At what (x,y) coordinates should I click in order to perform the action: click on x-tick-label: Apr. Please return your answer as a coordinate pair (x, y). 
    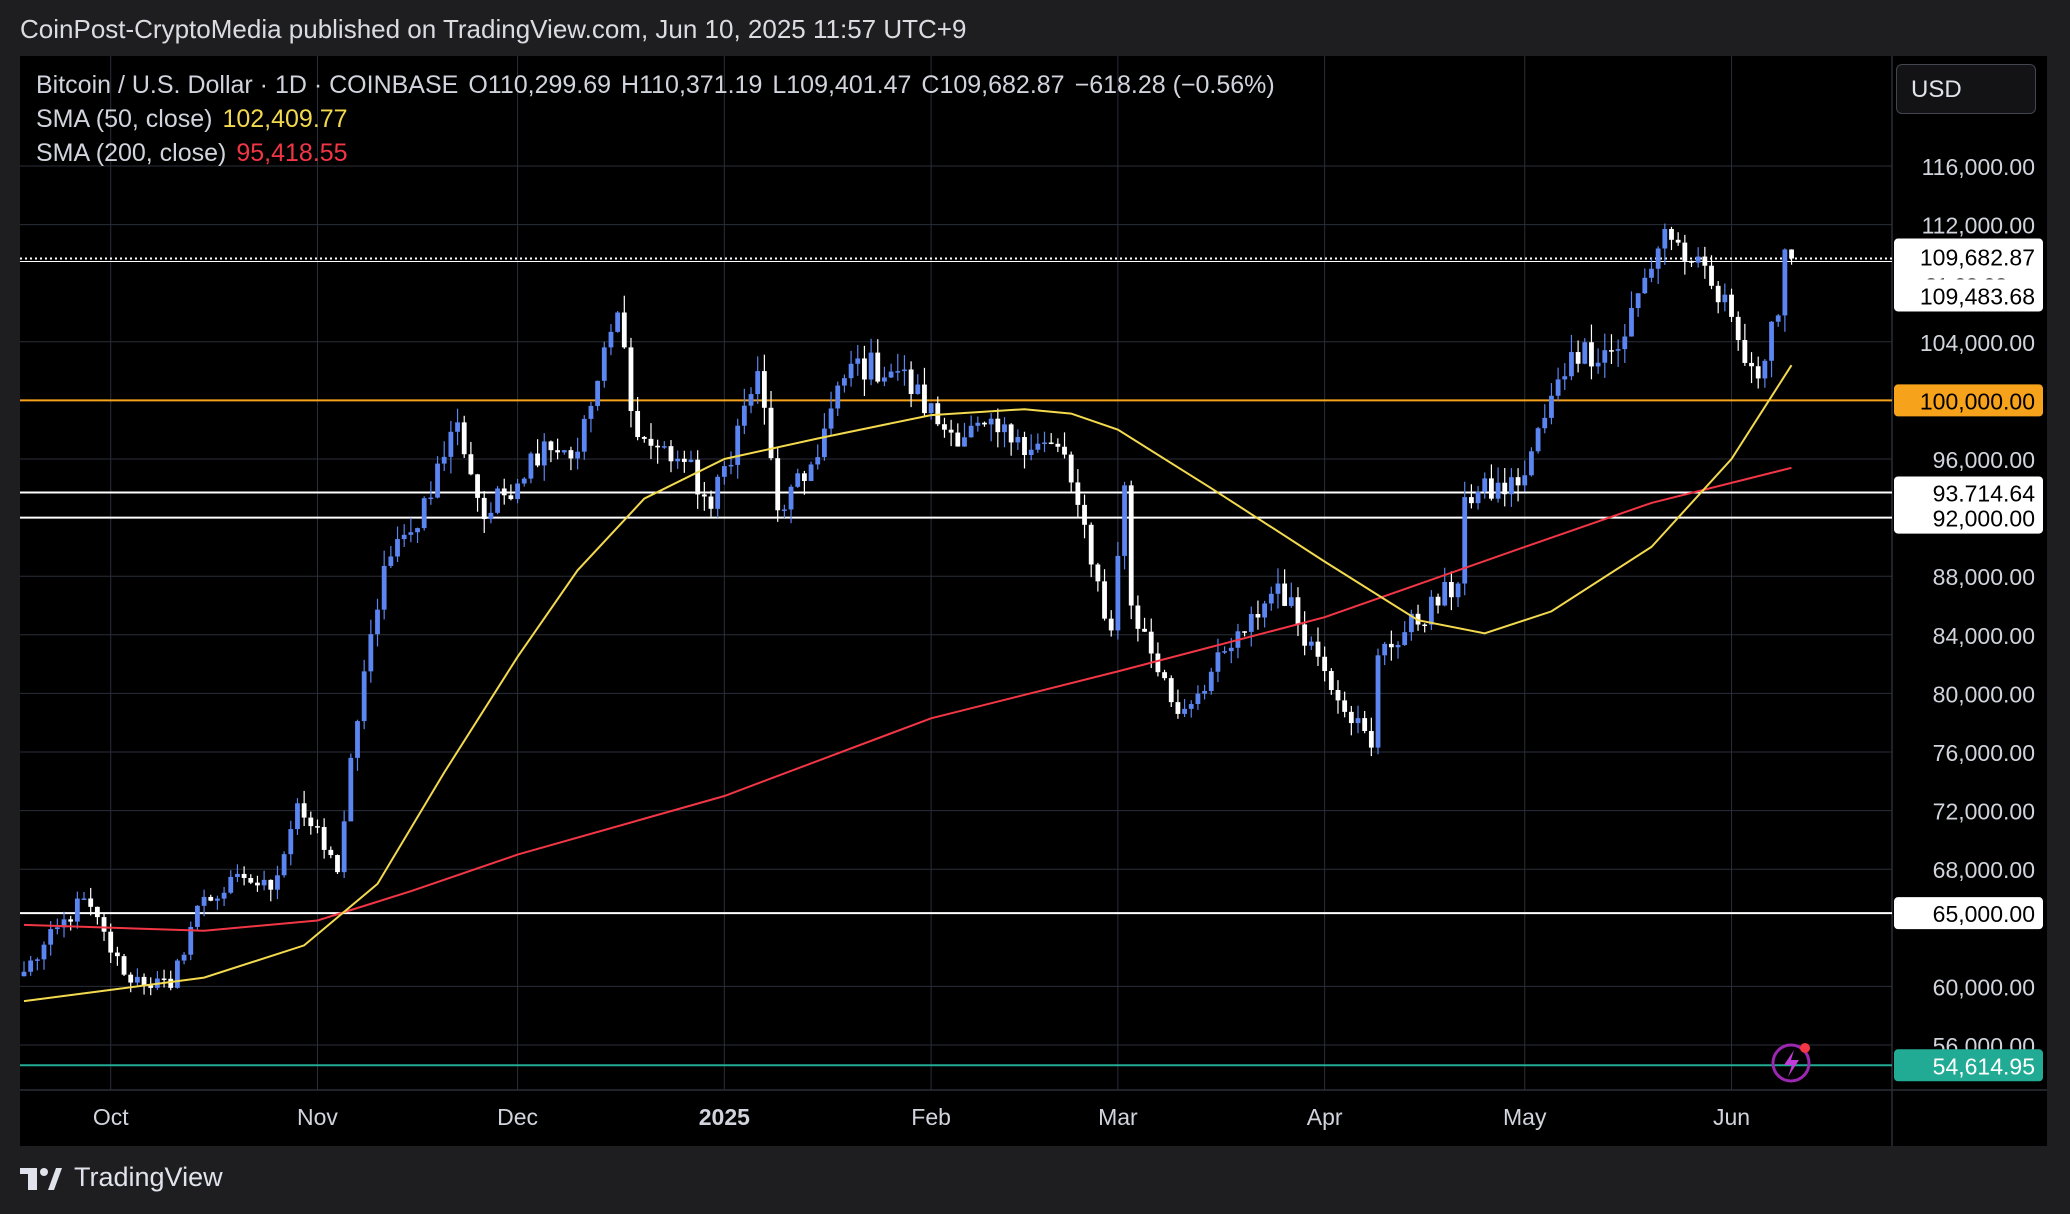
    Looking at the image, I should click on (1325, 1117).